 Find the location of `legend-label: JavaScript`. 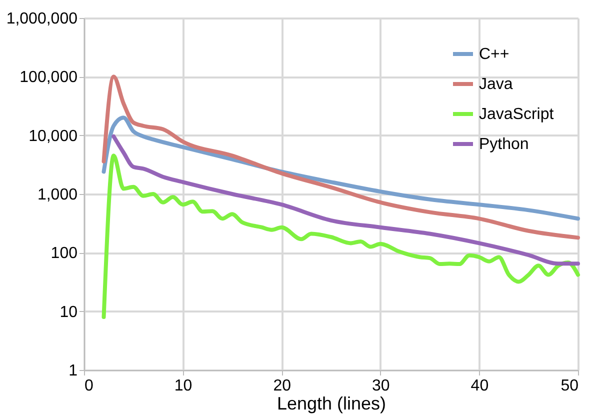

legend-label: JavaScript is located at coordinates (516, 114).